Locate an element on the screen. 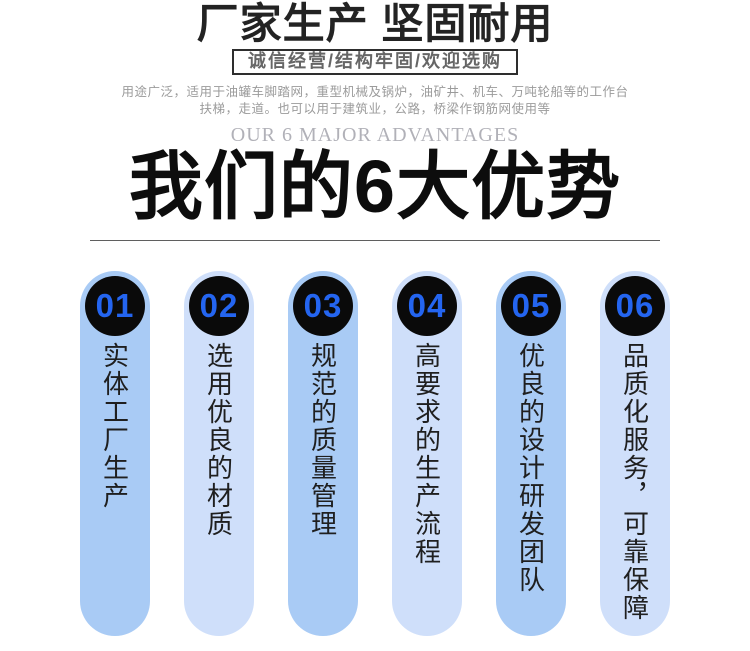 This screenshot has height=651, width=750. english-watermark: OUR 6 MAJOR ADVANTAGES is located at coordinates (375, 134).